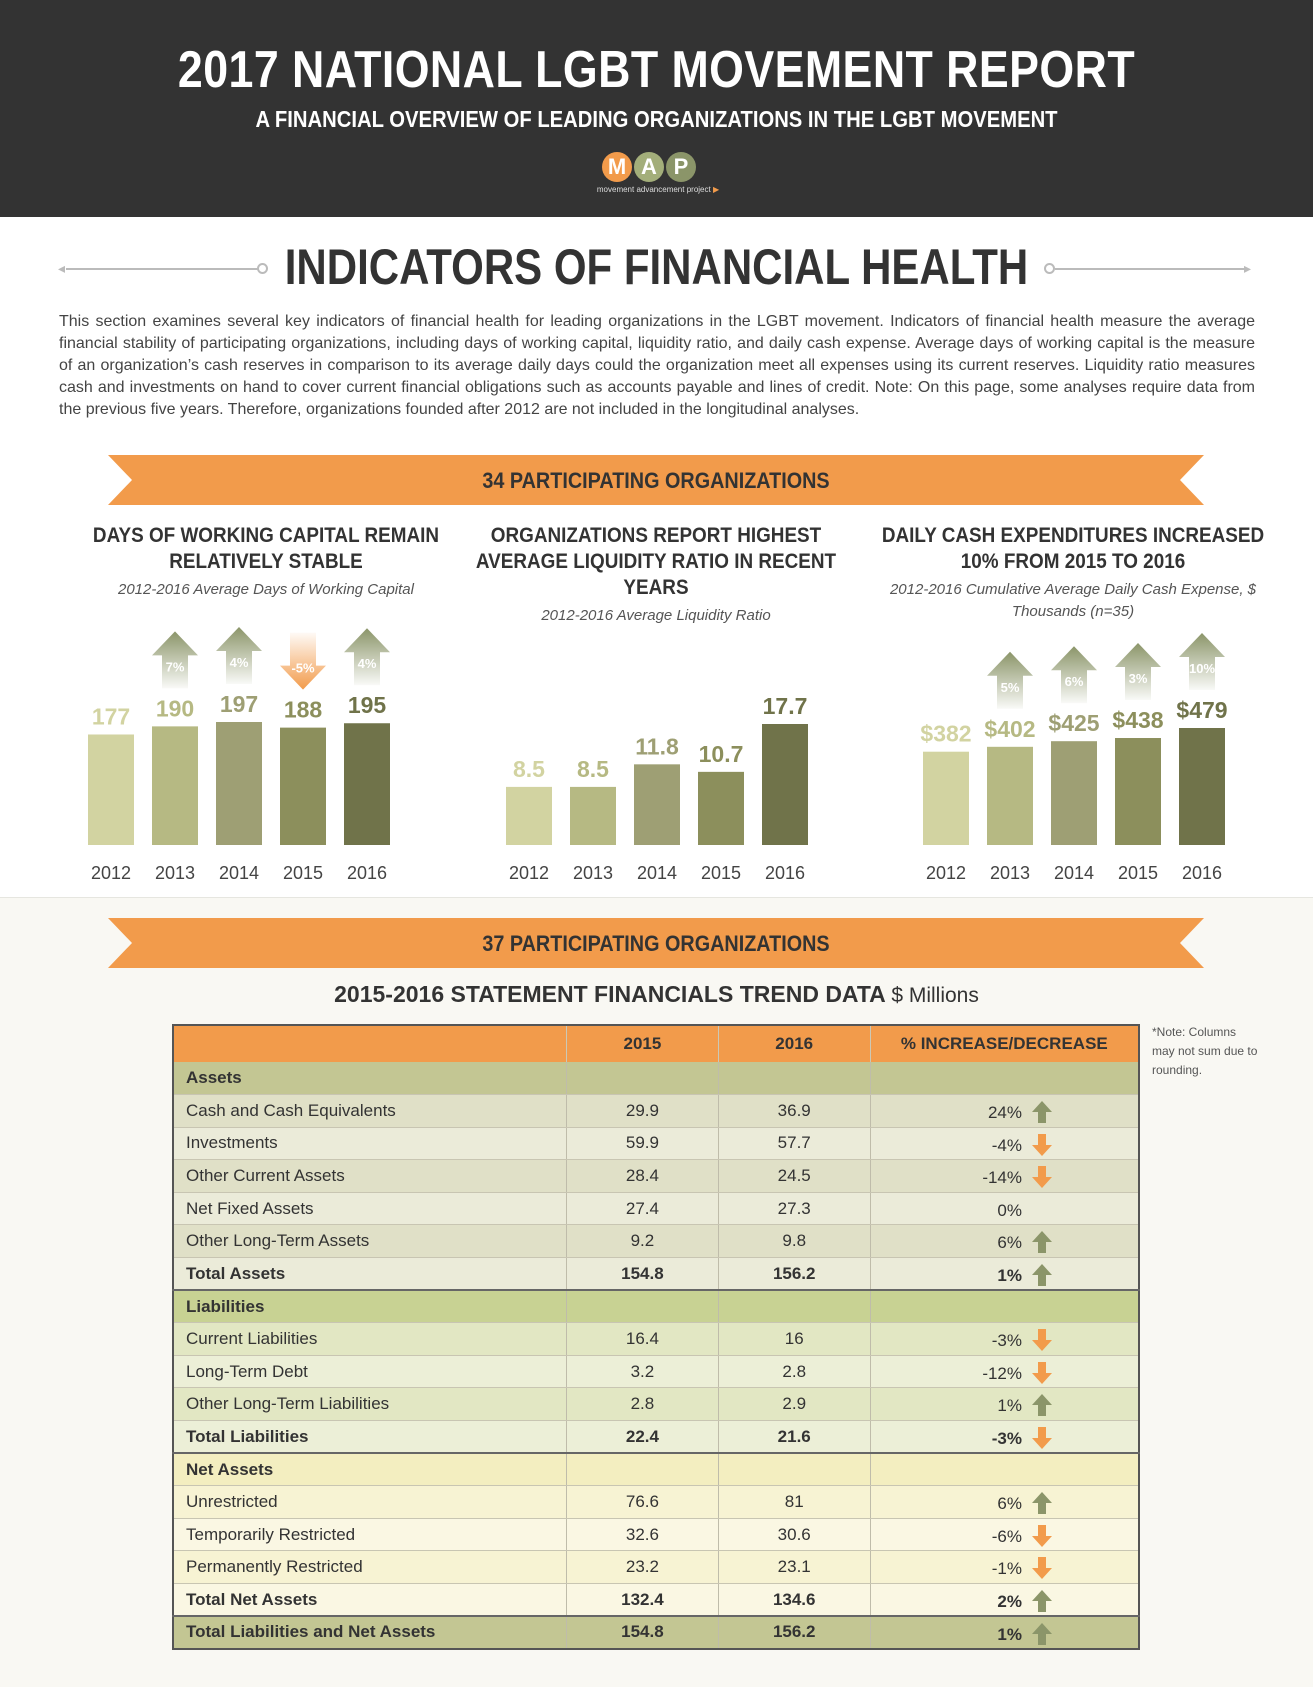  I want to click on pct-change-cell: 0%, so click(1005, 1209).